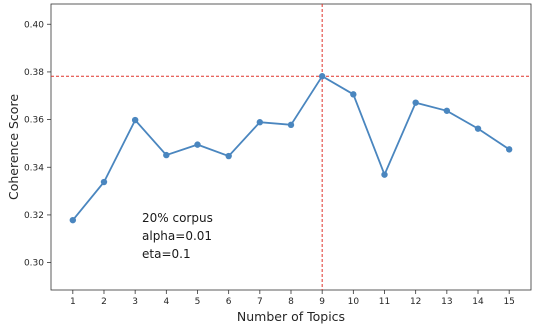 The height and width of the screenshot is (330, 542). I want to click on x-tick-label: 9, so click(322, 302).